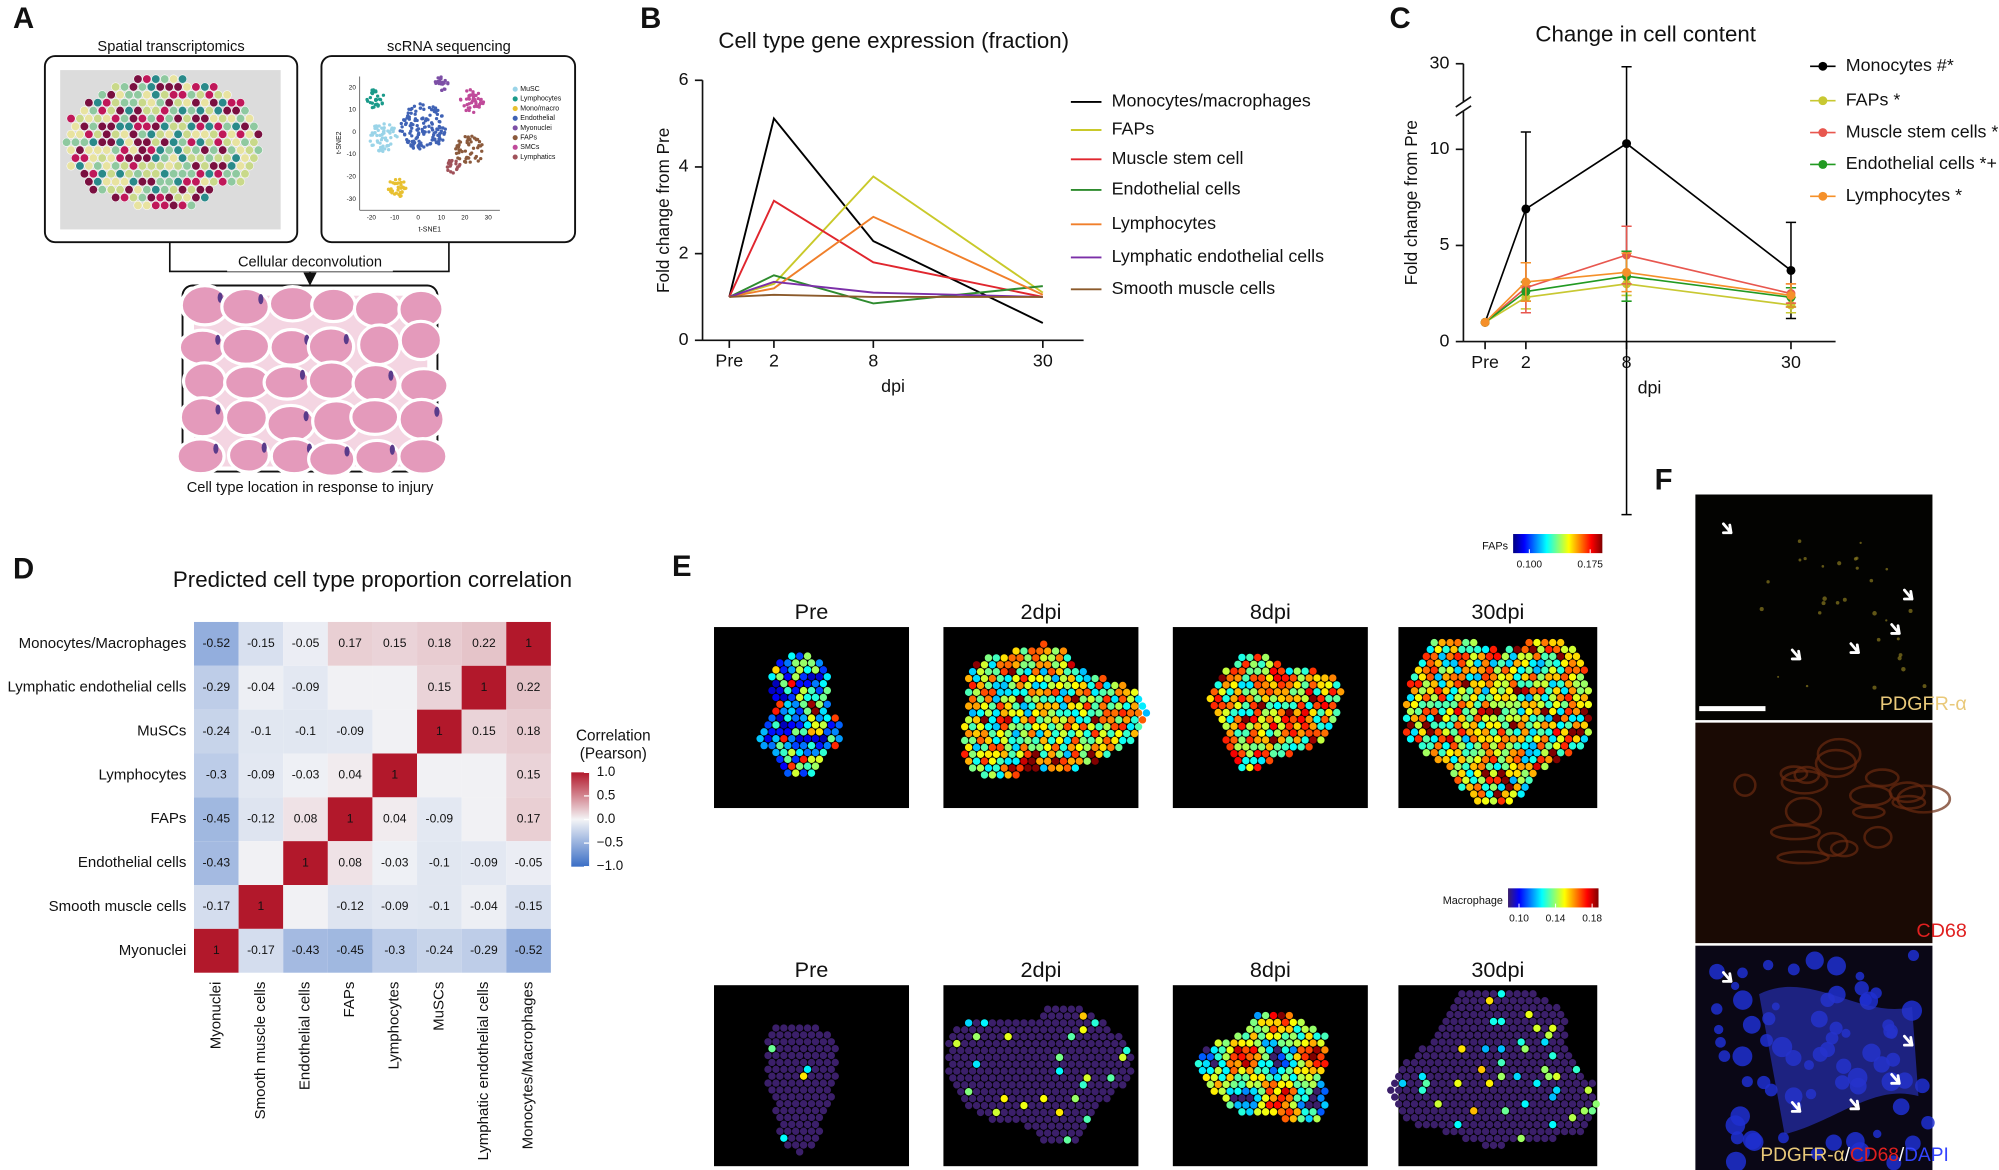 The height and width of the screenshot is (1170, 1999). What do you see at coordinates (1751, 1024) in the screenshot?
I see `nucleus` at bounding box center [1751, 1024].